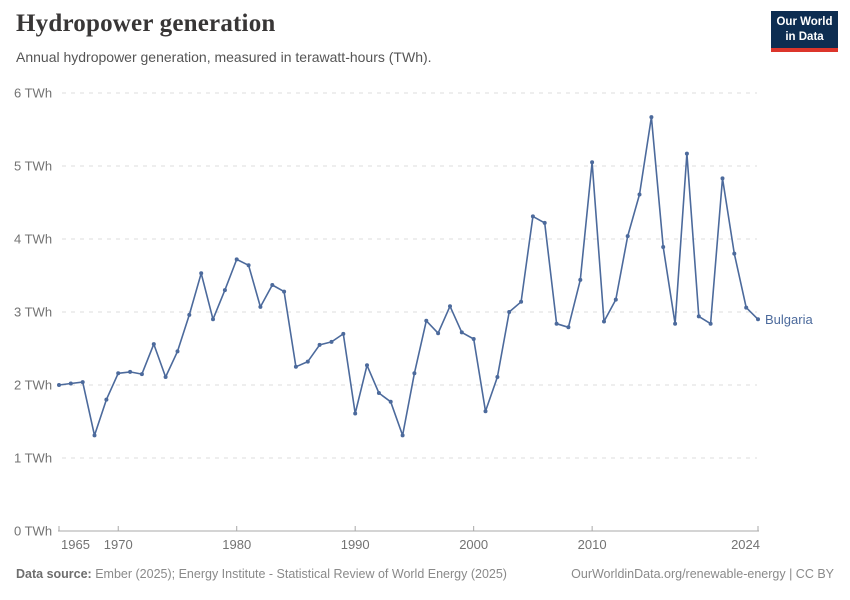  What do you see at coordinates (355, 544) in the screenshot?
I see `x-tick-label: 1990` at bounding box center [355, 544].